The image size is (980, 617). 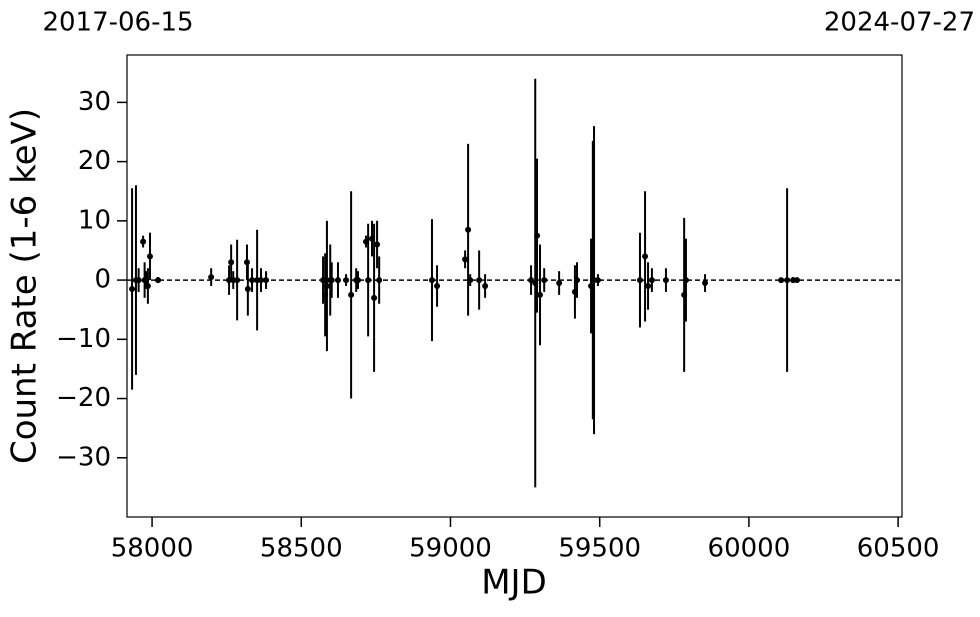 What do you see at coordinates (301, 549) in the screenshot?
I see `x-tick-label: 58500` at bounding box center [301, 549].